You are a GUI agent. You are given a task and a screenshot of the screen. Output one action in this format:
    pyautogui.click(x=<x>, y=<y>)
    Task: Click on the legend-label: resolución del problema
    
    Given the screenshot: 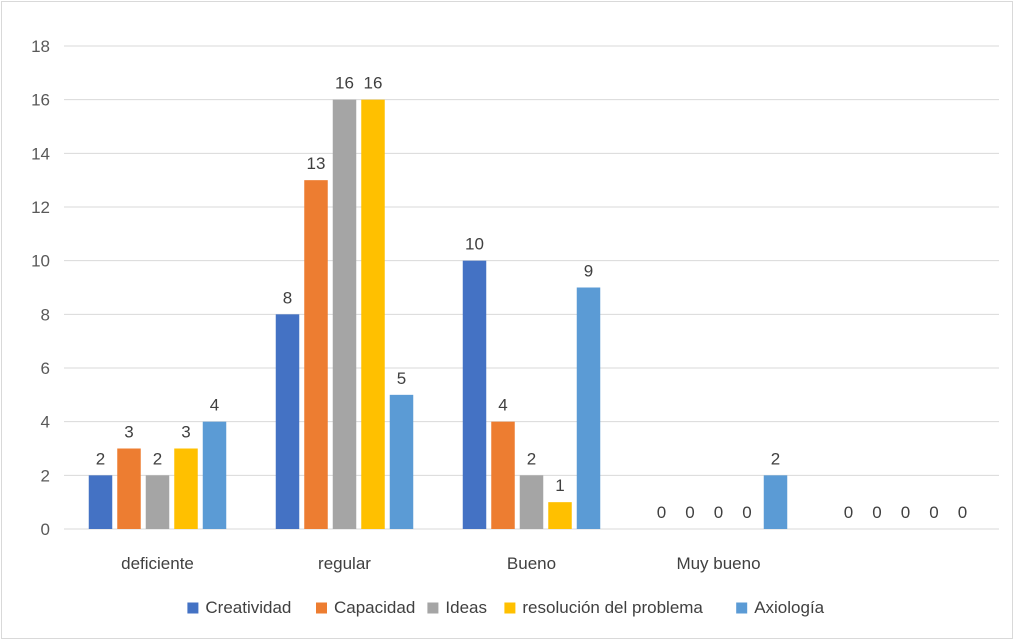 What is the action you would take?
    pyautogui.click(x=612, y=607)
    